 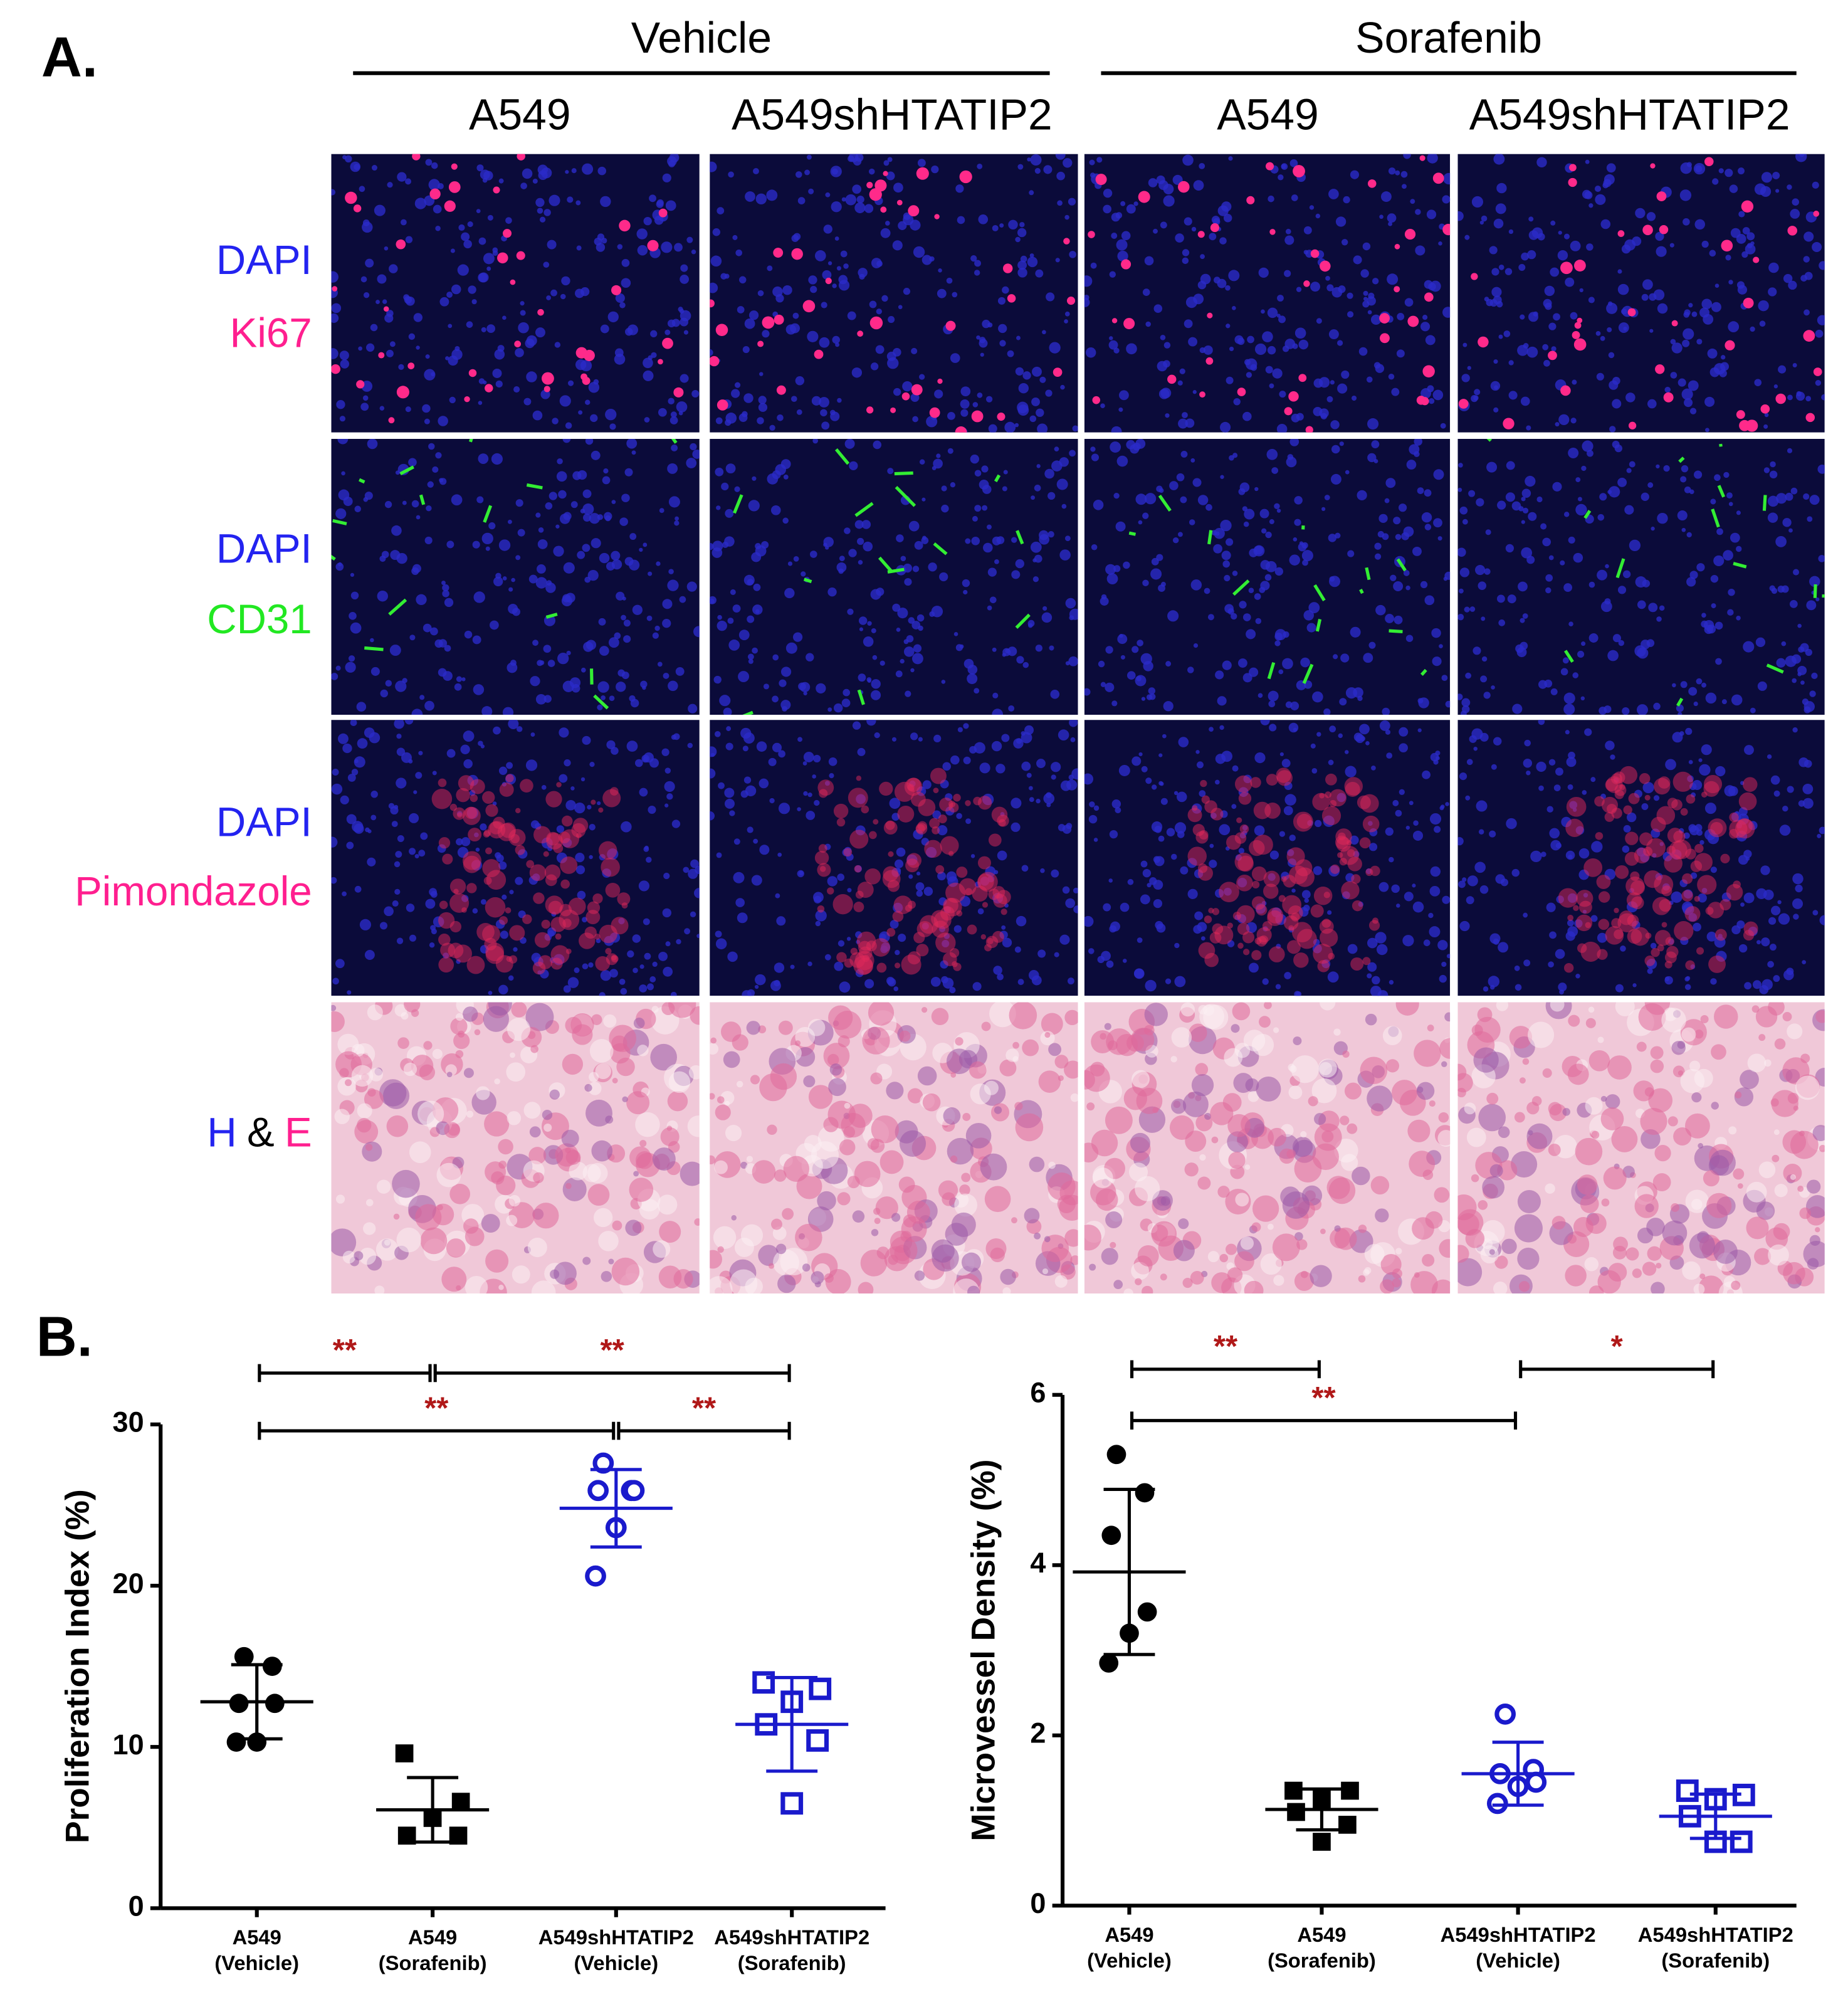 What do you see at coordinates (704, 1408) in the screenshot?
I see `significance-label: **` at bounding box center [704, 1408].